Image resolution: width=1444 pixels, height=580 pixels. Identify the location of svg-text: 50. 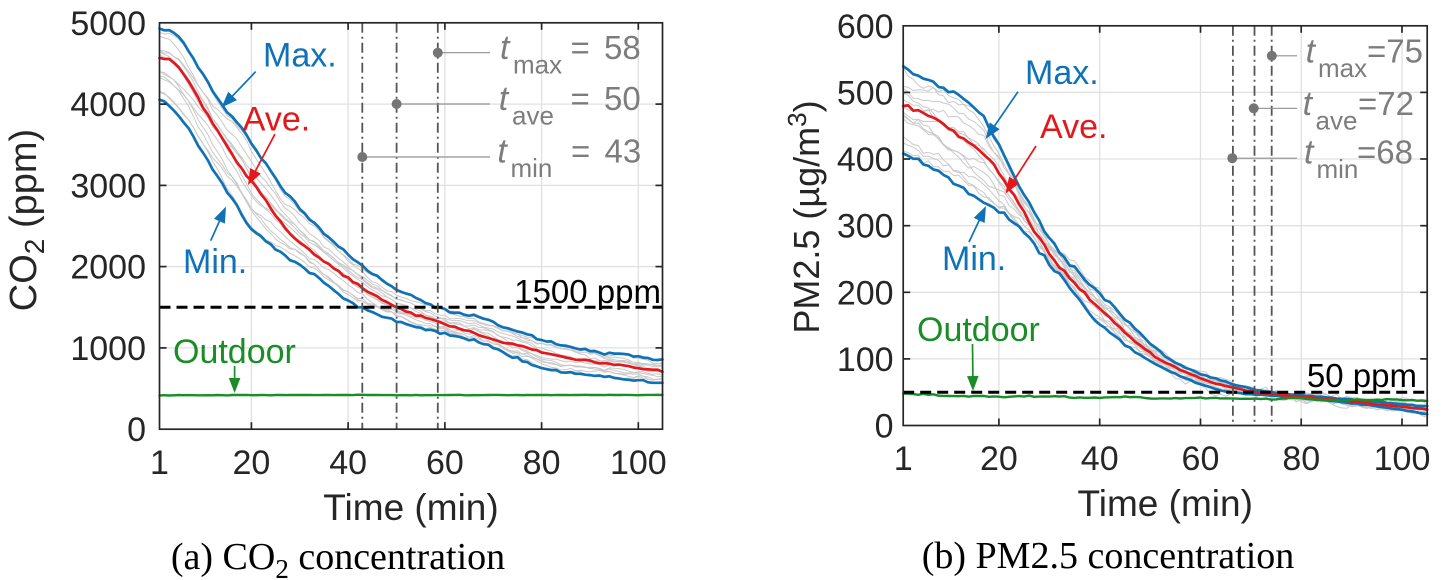
(622, 98).